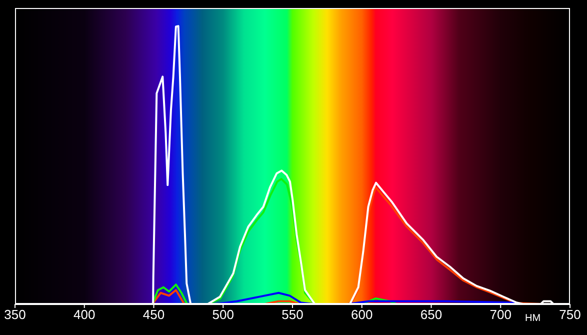 This screenshot has width=587, height=335. I want to click on x-axis-title: НМ, so click(533, 318).